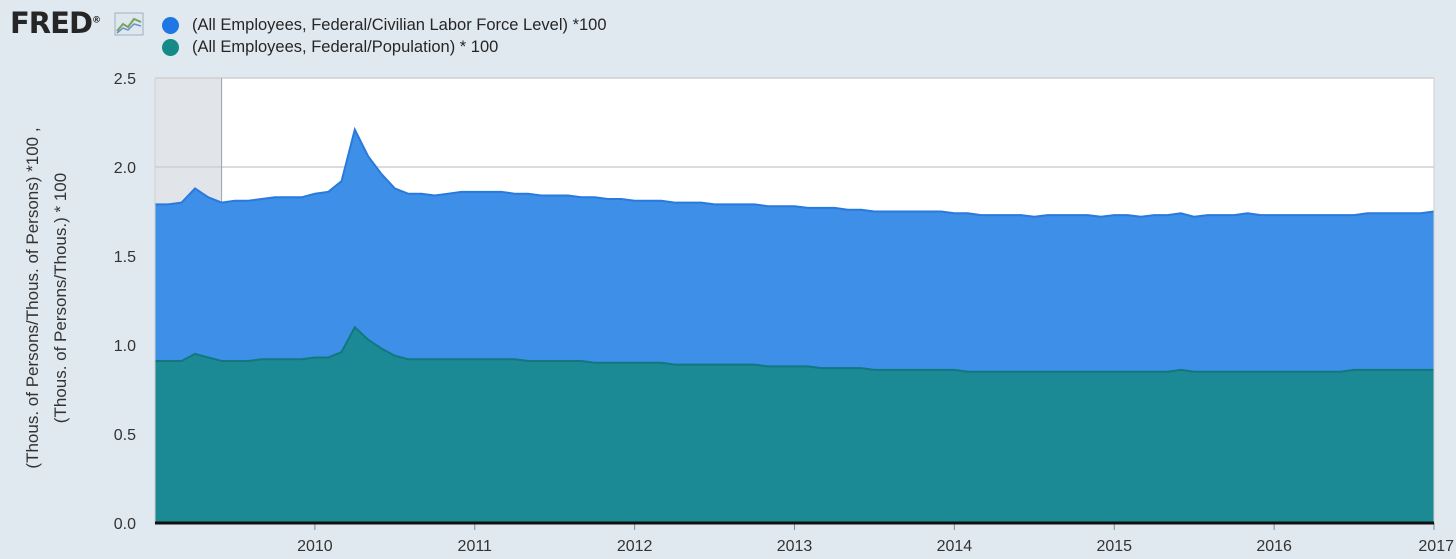  What do you see at coordinates (1274, 546) in the screenshot?
I see `x-tick-label: 2016` at bounding box center [1274, 546].